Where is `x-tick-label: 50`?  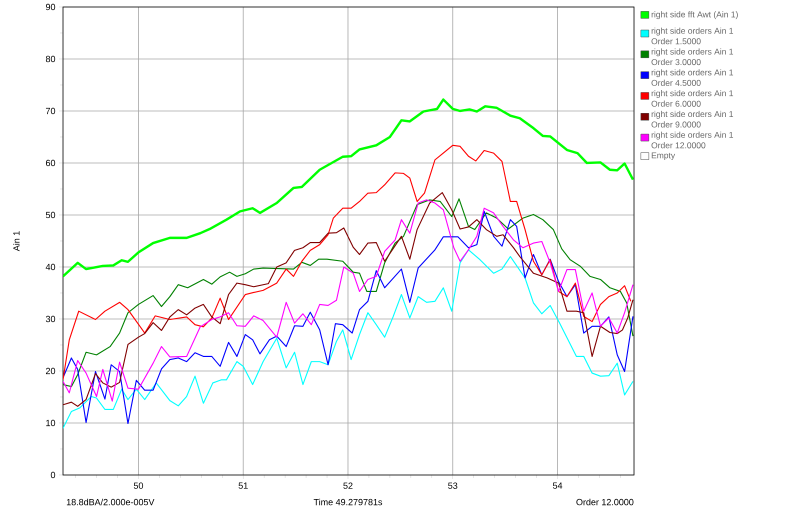
x-tick-label: 50 is located at coordinates (139, 485).